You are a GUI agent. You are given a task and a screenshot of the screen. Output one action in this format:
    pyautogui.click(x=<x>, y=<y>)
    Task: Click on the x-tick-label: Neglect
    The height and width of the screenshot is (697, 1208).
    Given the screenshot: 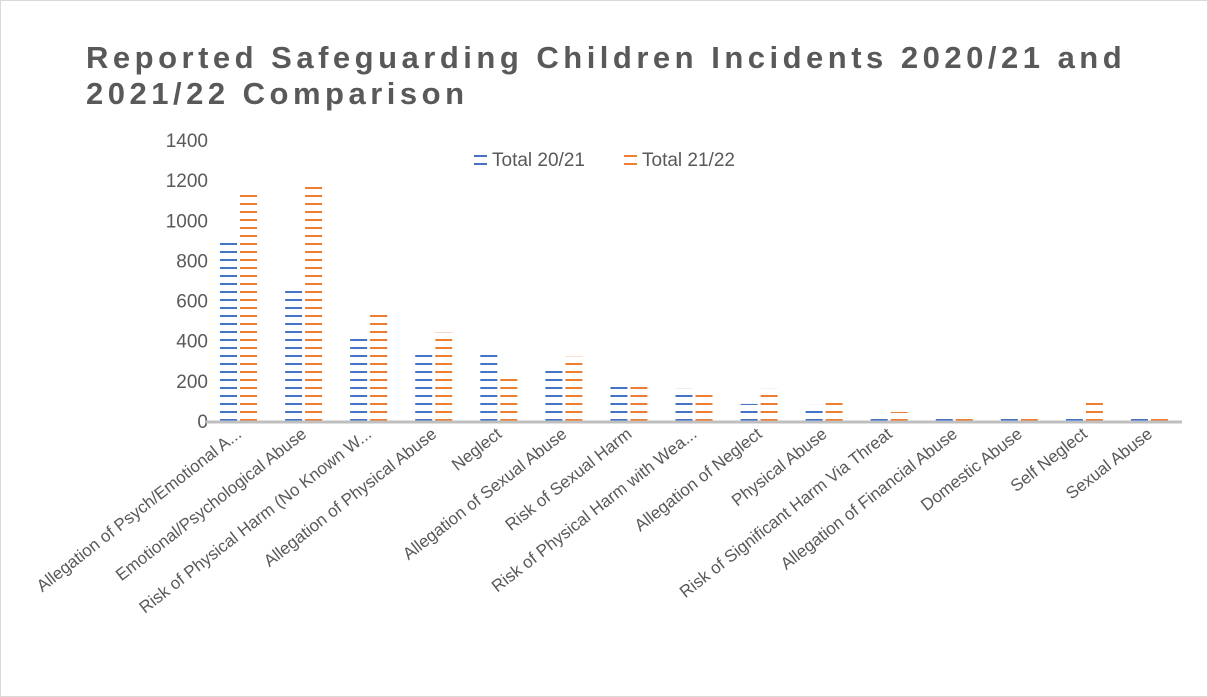 What is the action you would take?
    pyautogui.click(x=476, y=449)
    